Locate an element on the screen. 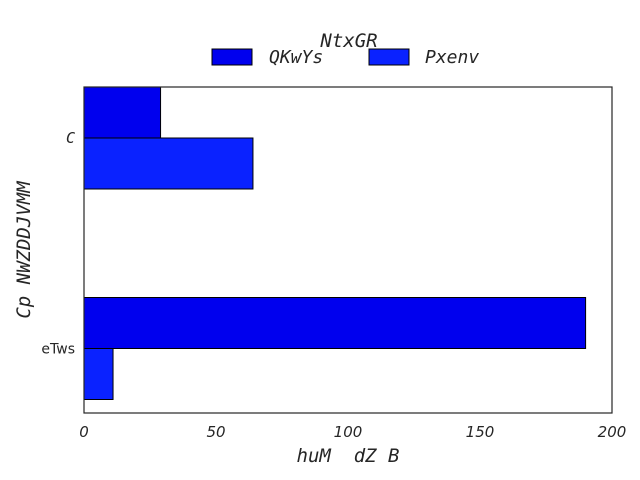 The height and width of the screenshot is (480, 640). bar-qkwys-etws is located at coordinates (335, 323).